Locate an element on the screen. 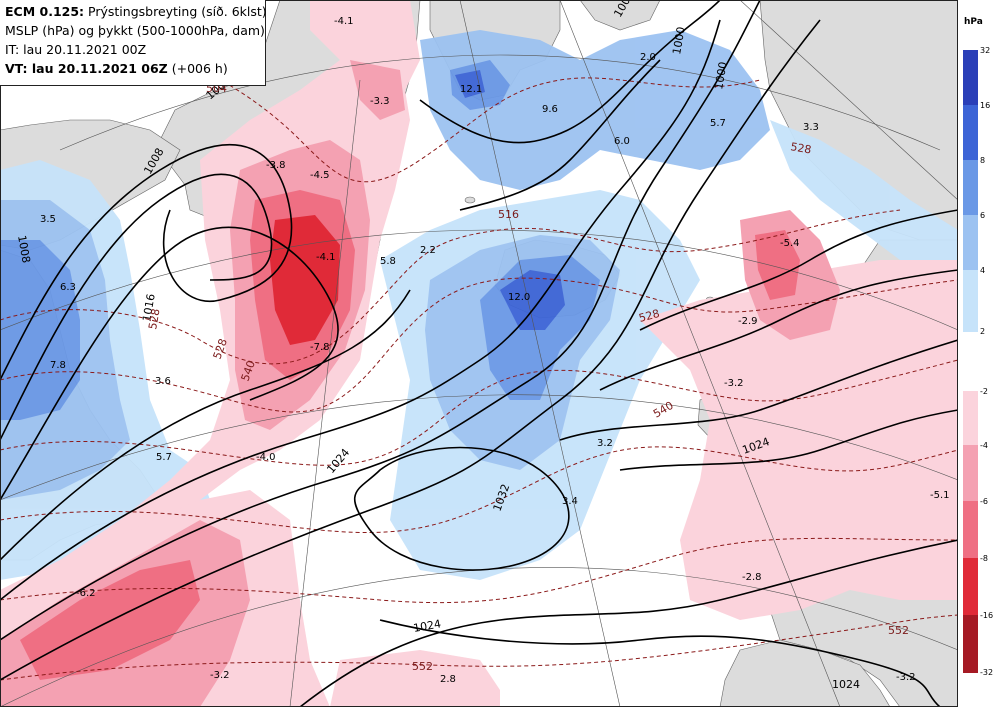  tendency-label: -3.8 is located at coordinates (276, 165).